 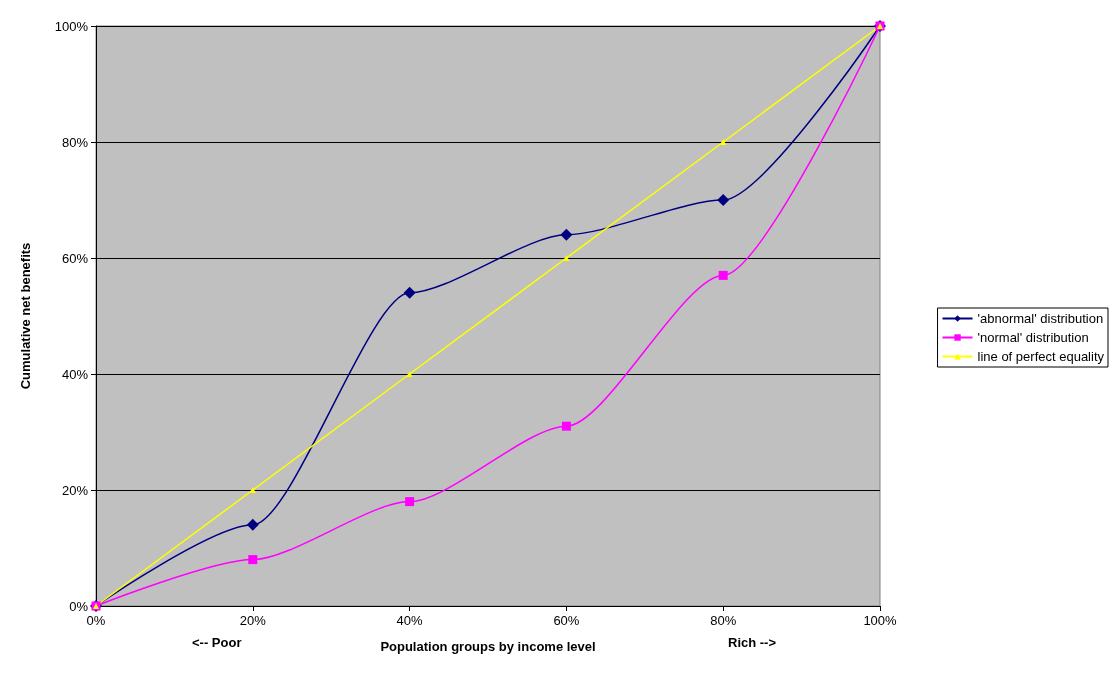 What do you see at coordinates (75, 374) in the screenshot?
I see `y-tick-label: 40%` at bounding box center [75, 374].